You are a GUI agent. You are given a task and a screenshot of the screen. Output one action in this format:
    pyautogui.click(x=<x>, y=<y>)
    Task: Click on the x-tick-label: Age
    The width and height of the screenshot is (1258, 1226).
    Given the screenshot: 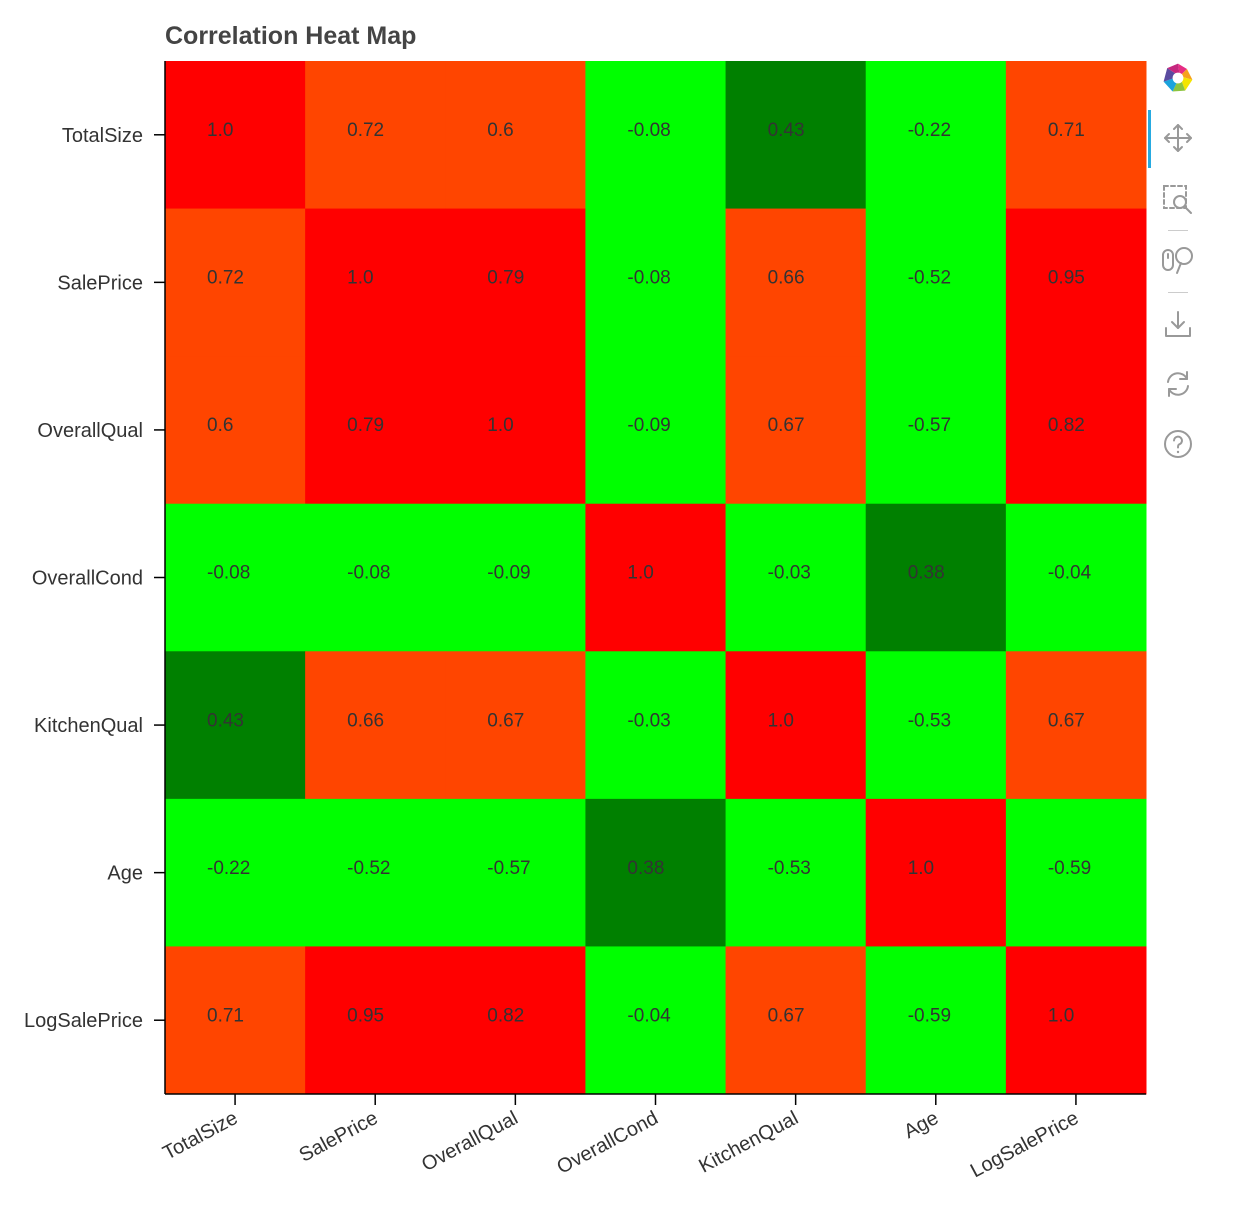 What is the action you would take?
    pyautogui.click(x=921, y=1125)
    